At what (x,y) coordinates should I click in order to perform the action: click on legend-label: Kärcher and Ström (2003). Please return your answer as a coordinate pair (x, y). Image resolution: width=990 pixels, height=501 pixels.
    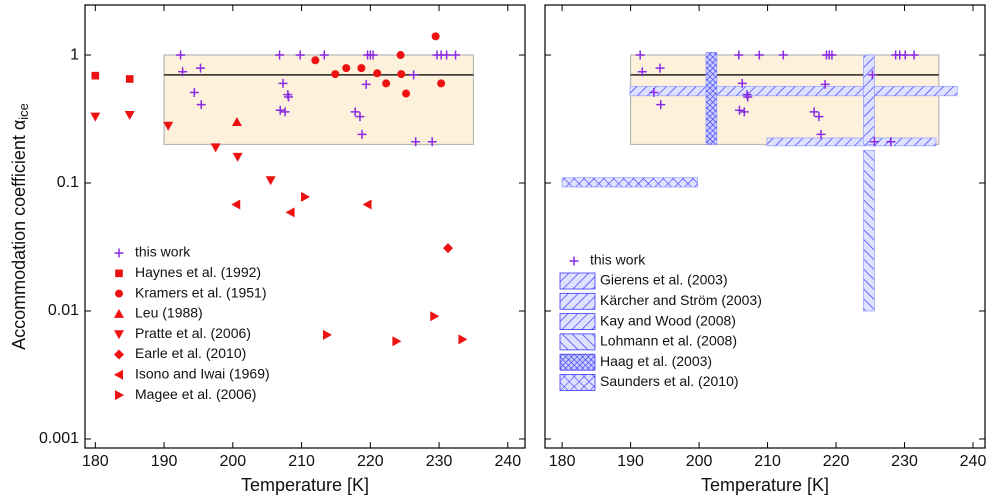
    Looking at the image, I should click on (681, 300).